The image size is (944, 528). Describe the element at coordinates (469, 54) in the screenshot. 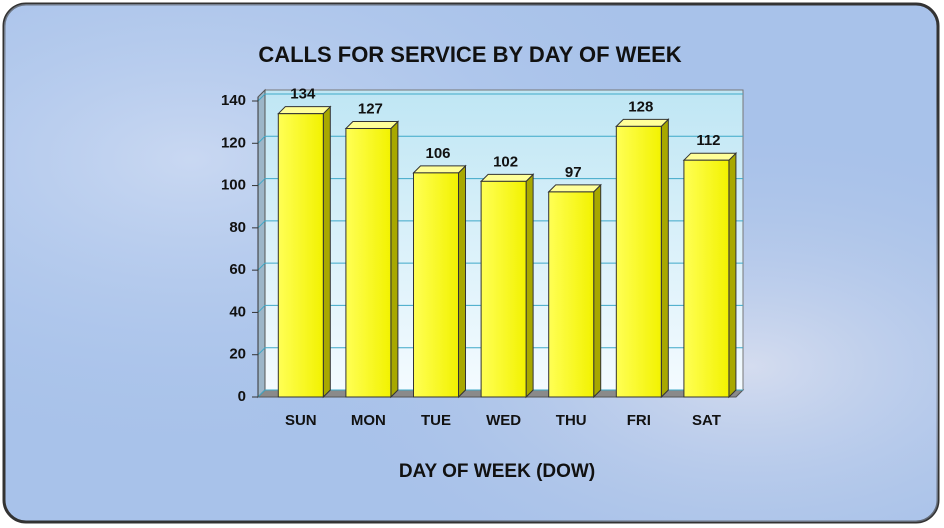

I see `chart-title: CALLS FOR SERVICE BY DAY OF WEEK` at that location.